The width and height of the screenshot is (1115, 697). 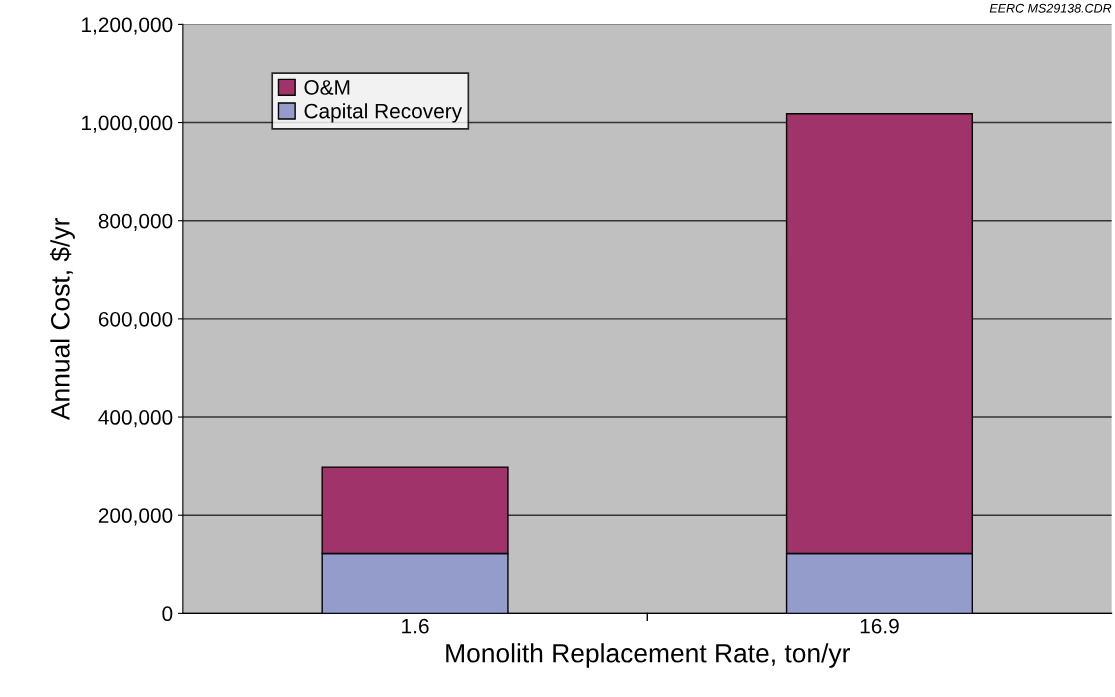 What do you see at coordinates (62, 319) in the screenshot?
I see `y-axis-title: Annual Cost, $/yr` at bounding box center [62, 319].